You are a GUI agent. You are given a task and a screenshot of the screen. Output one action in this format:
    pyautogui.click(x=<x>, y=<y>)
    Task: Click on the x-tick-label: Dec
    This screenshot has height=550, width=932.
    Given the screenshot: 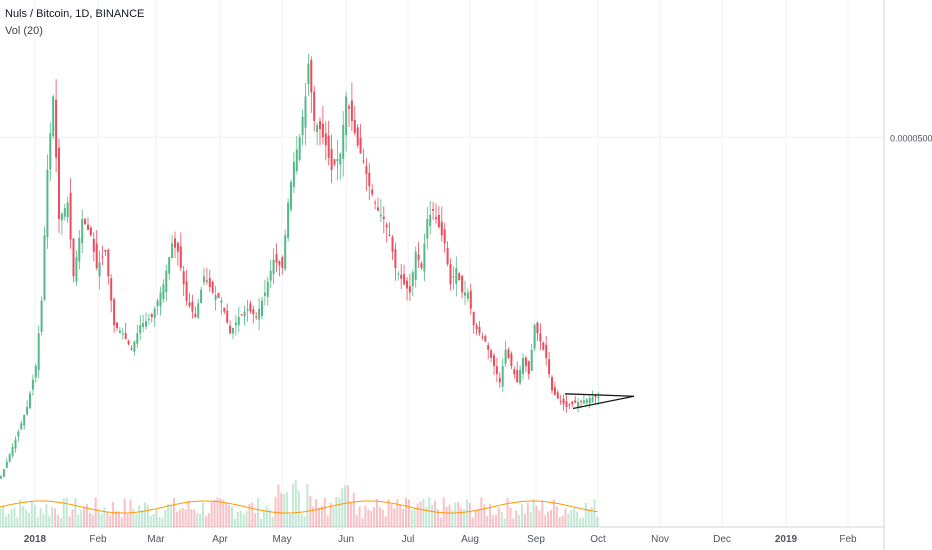 What is the action you would take?
    pyautogui.click(x=722, y=539)
    